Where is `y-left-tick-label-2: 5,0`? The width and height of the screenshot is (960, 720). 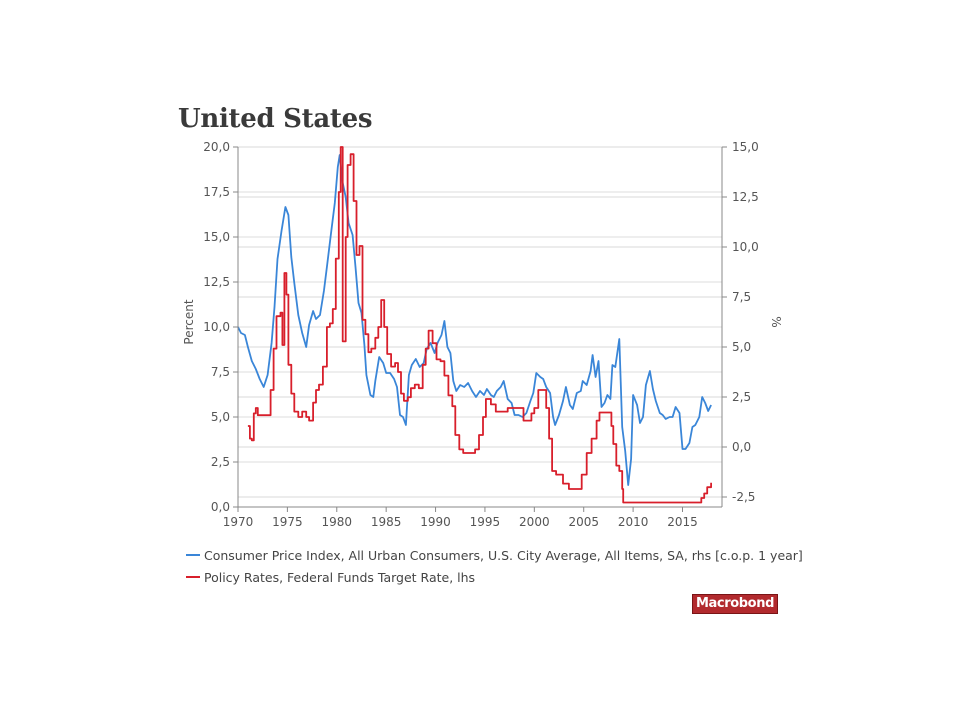 y-left-tick-label-2: 5,0 is located at coordinates (220, 417).